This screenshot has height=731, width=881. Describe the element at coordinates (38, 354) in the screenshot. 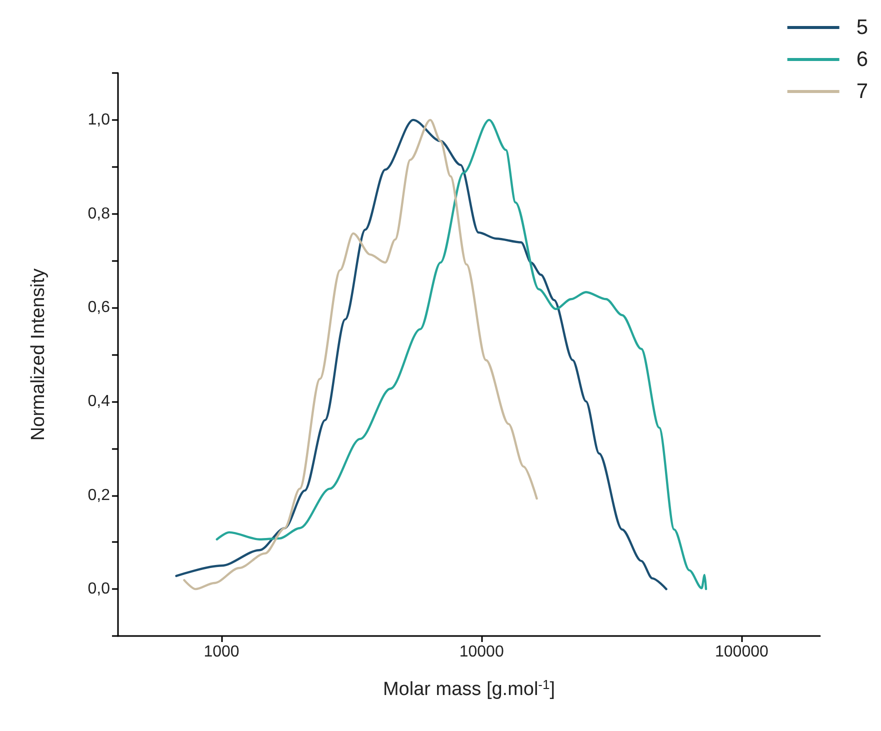

I see `y-axis-title: Normalized Intensity` at that location.